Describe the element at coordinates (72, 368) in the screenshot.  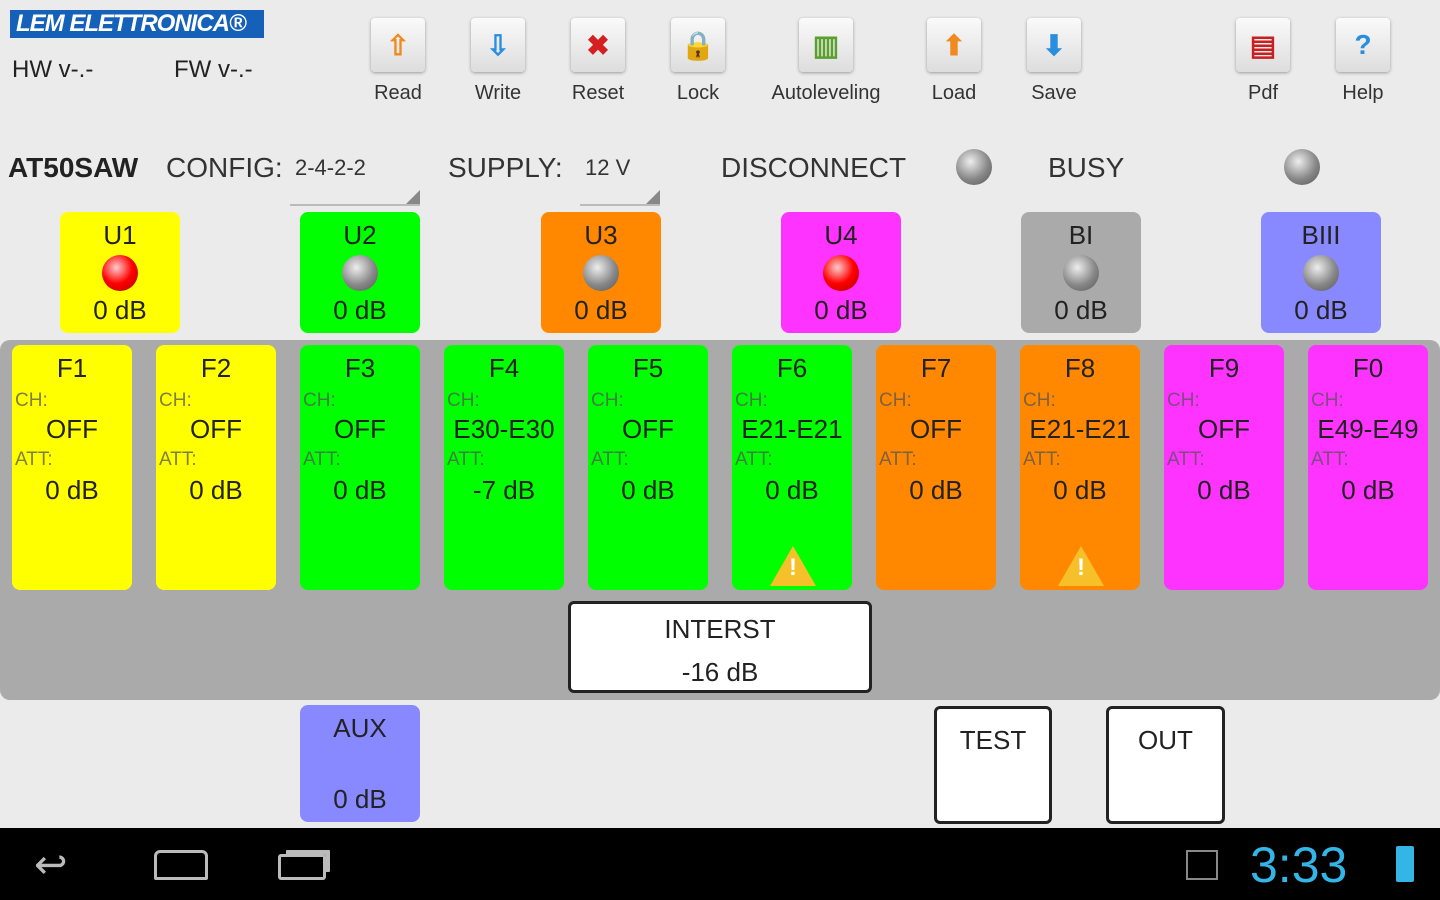
I see `filter-name: F1` at that location.